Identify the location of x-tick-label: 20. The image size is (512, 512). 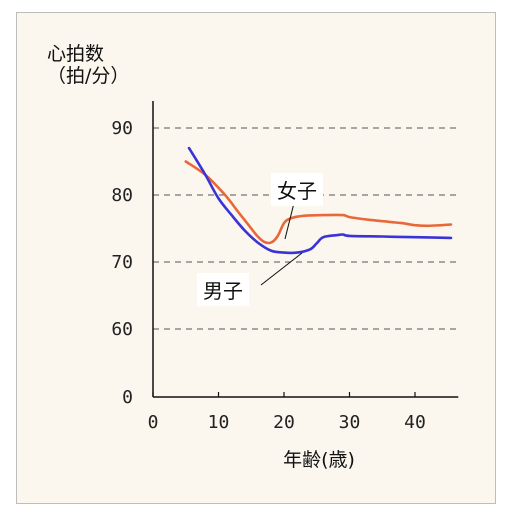
(284, 422).